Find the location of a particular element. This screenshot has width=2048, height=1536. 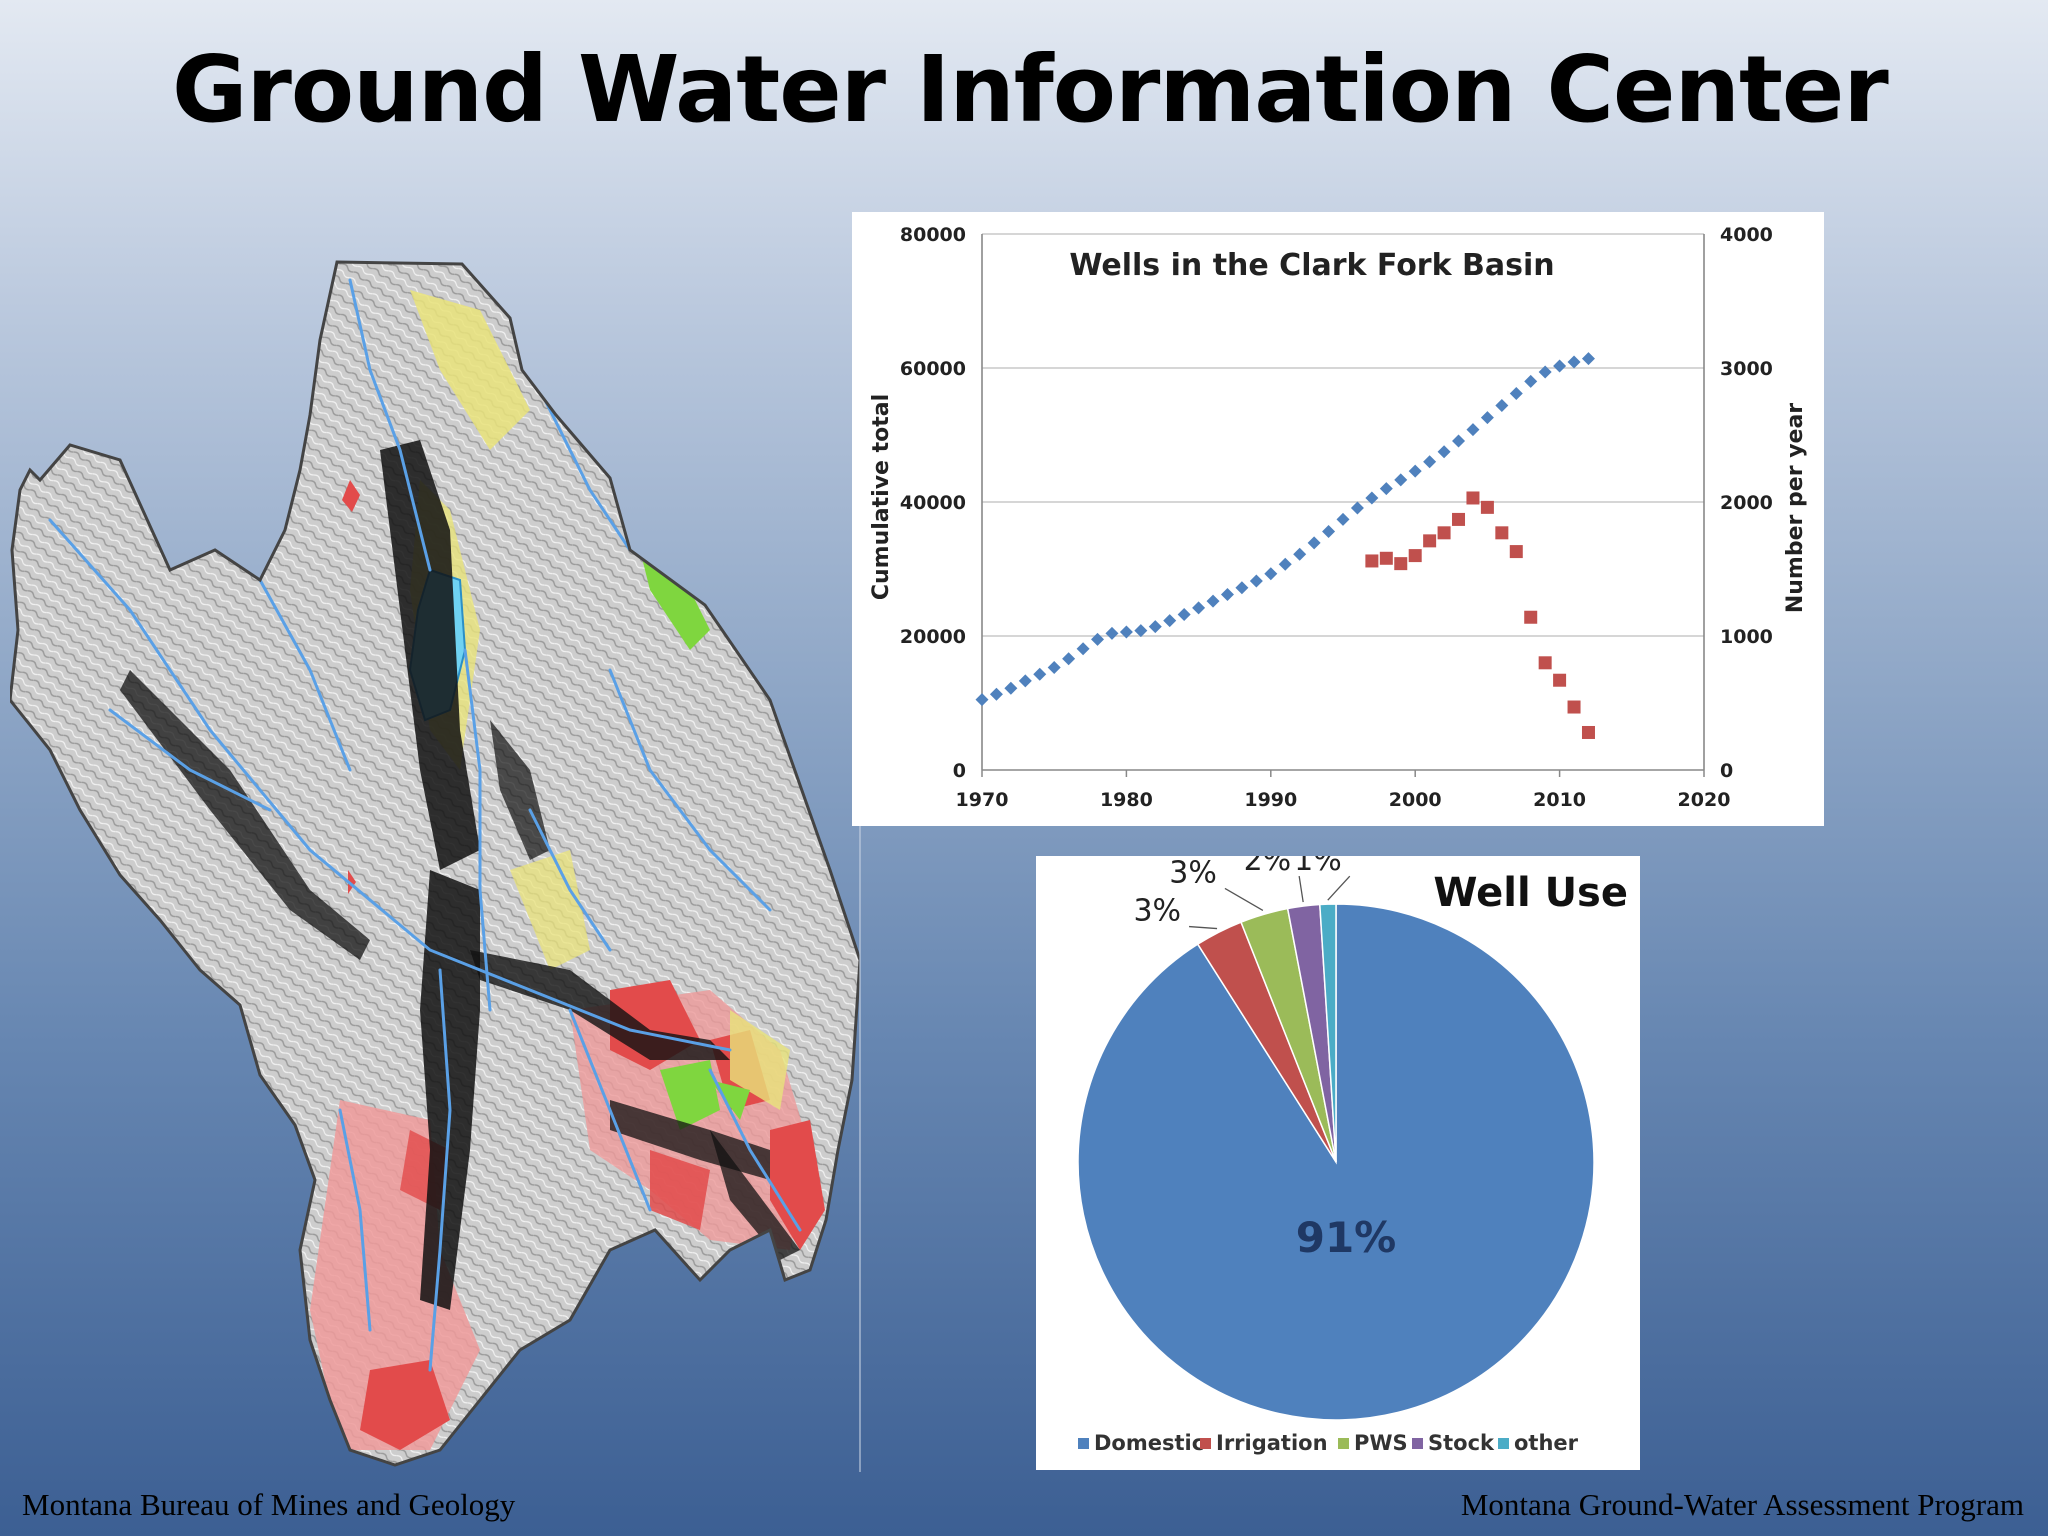

panel-divider is located at coordinates (860, 1149).